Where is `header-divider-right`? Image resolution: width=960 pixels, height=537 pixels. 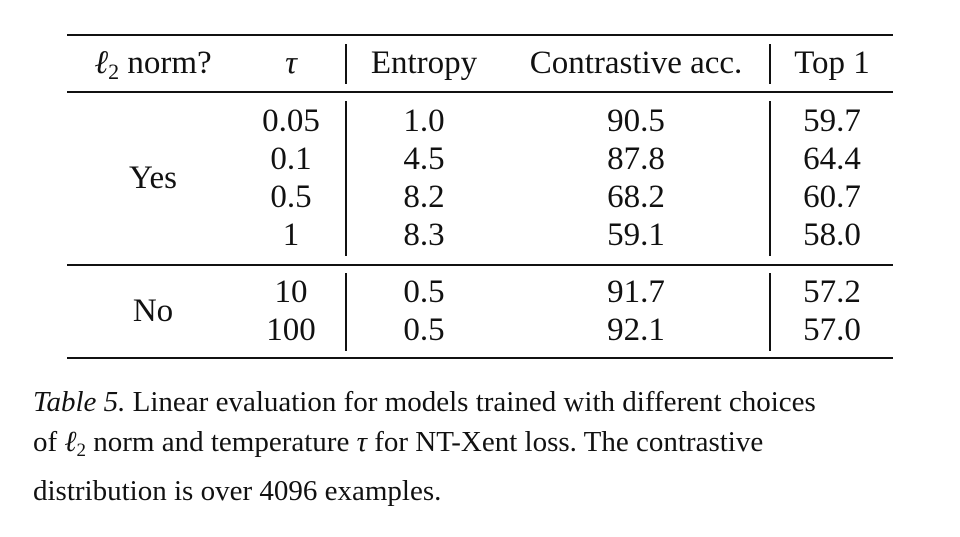 header-divider-right is located at coordinates (770, 64).